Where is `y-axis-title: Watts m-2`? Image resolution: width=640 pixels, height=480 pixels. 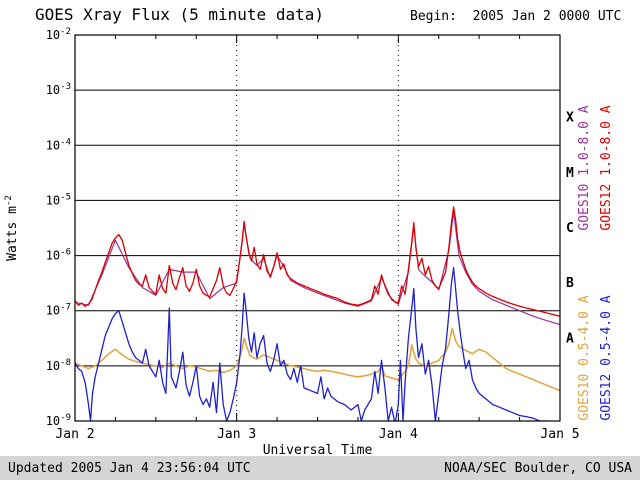
y-axis-title: Watts m-2 is located at coordinates (12, 228).